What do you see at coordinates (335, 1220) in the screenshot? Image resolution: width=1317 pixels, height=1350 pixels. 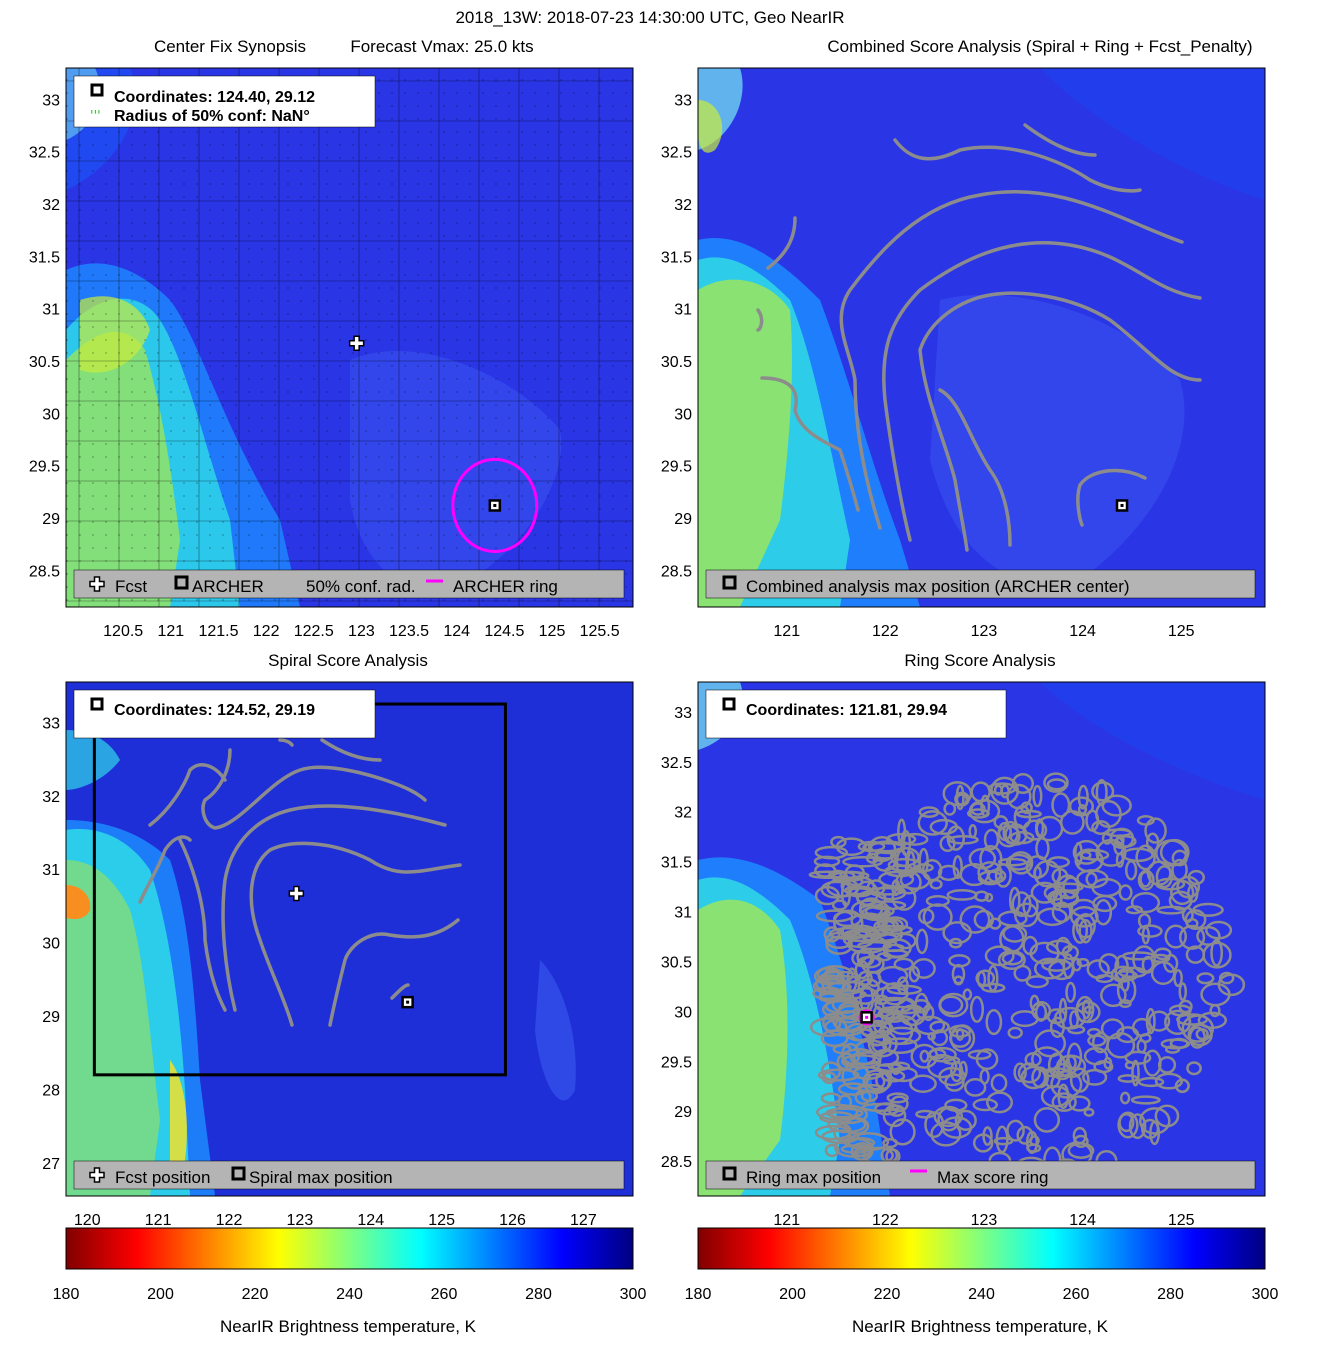 I see `spiral-xticks: 120 121 122 123 124 125 126 127` at bounding box center [335, 1220].